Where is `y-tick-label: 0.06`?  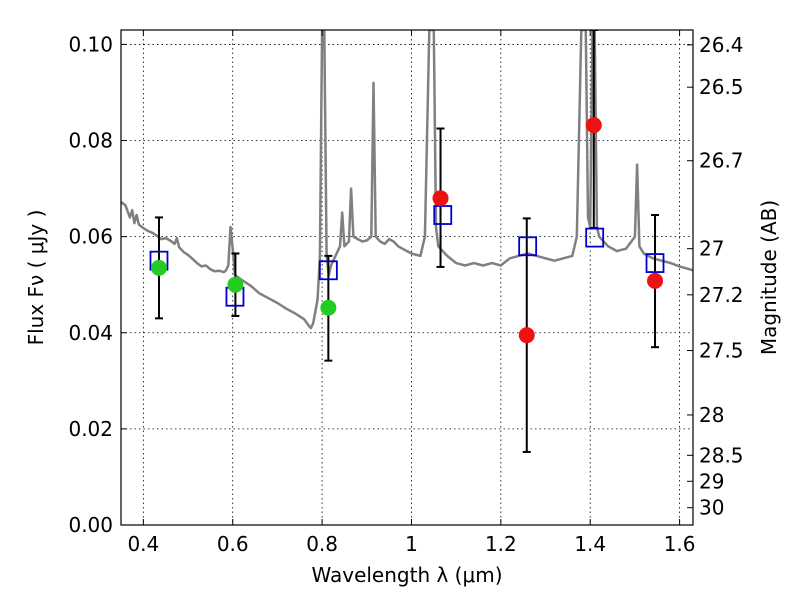
y-tick-label: 0.06 is located at coordinates (90, 237).